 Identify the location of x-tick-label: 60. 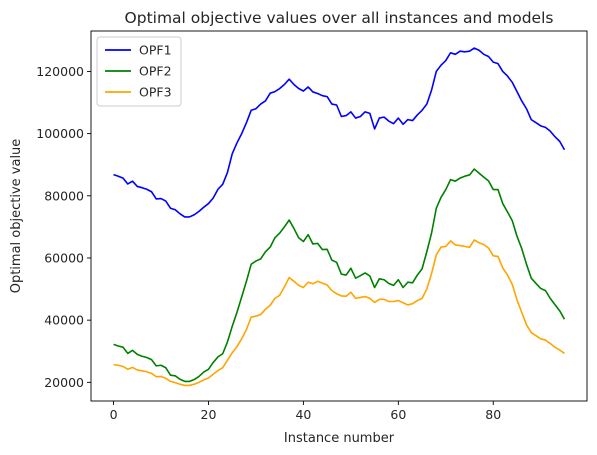
(398, 414).